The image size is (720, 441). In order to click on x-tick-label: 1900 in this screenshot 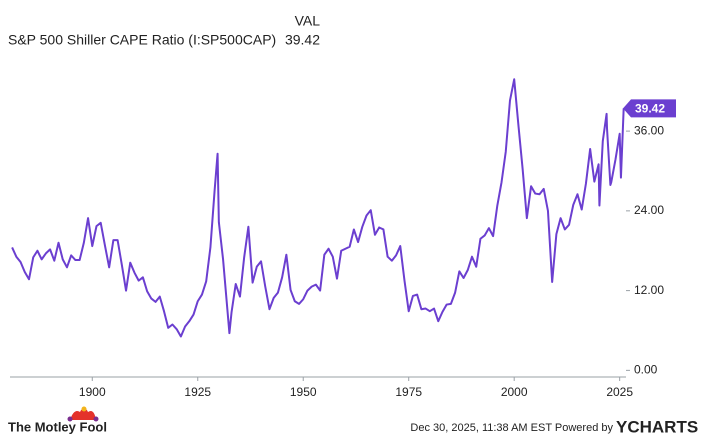, I will do `click(92, 392)`.